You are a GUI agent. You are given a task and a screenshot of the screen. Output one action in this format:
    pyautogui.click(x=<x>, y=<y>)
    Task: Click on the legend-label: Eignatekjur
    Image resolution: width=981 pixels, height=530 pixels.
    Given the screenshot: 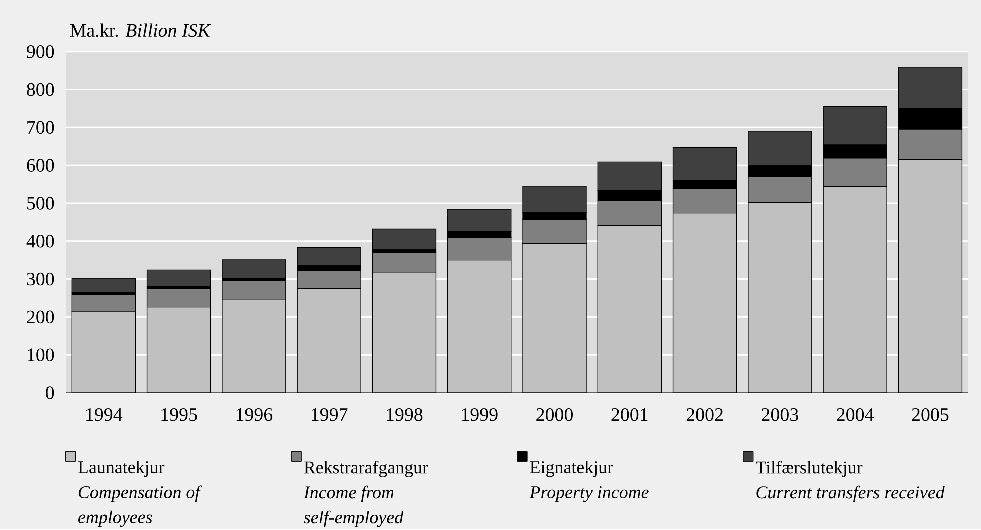 What is the action you would take?
    pyautogui.click(x=572, y=469)
    